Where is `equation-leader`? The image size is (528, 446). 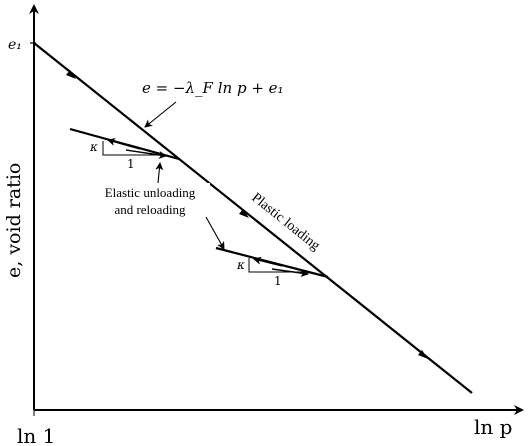 equation-leader is located at coordinates (160, 114).